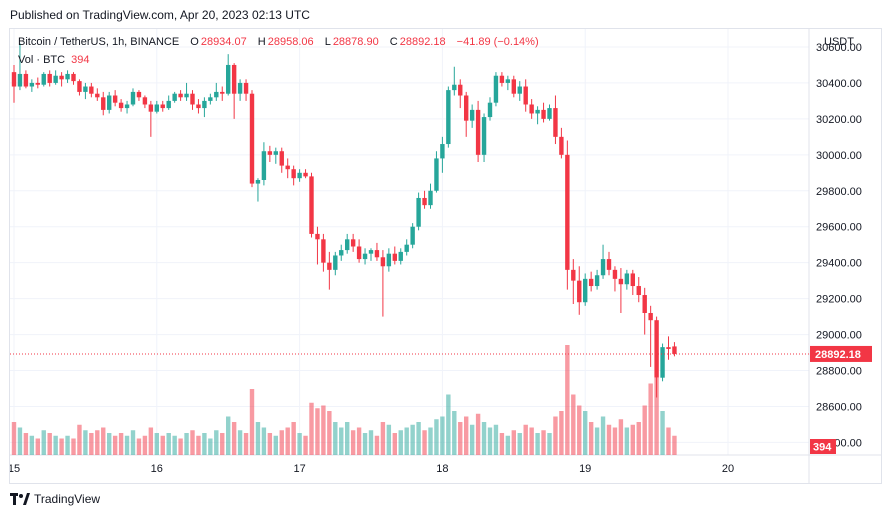 The width and height of the screenshot is (890, 517). I want to click on y-tick-label: 29200.00, so click(839, 300).